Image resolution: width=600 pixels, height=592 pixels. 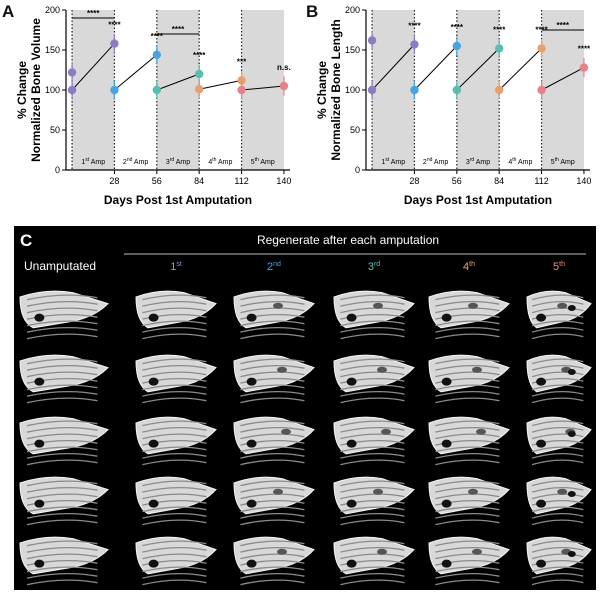 I want to click on bracket-label: ****, so click(x=178, y=29).